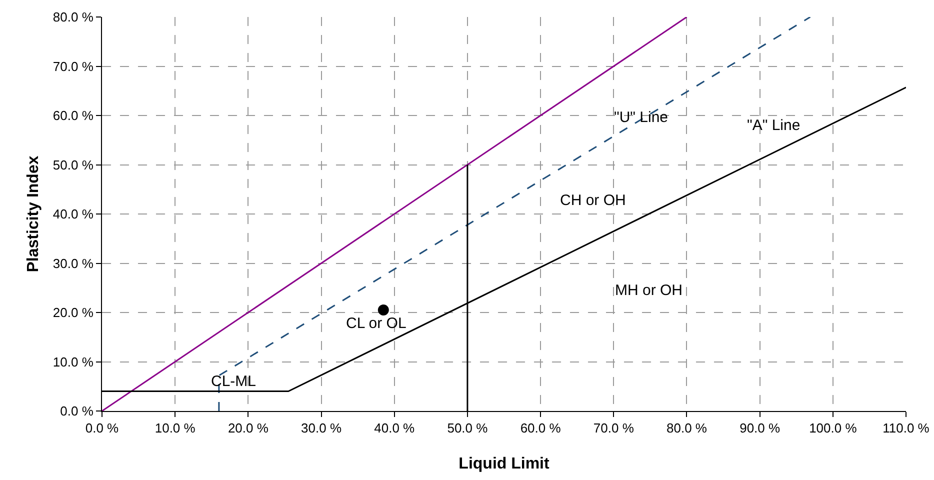  I want to click on x-tick-label: 100.0 %, so click(833, 428).